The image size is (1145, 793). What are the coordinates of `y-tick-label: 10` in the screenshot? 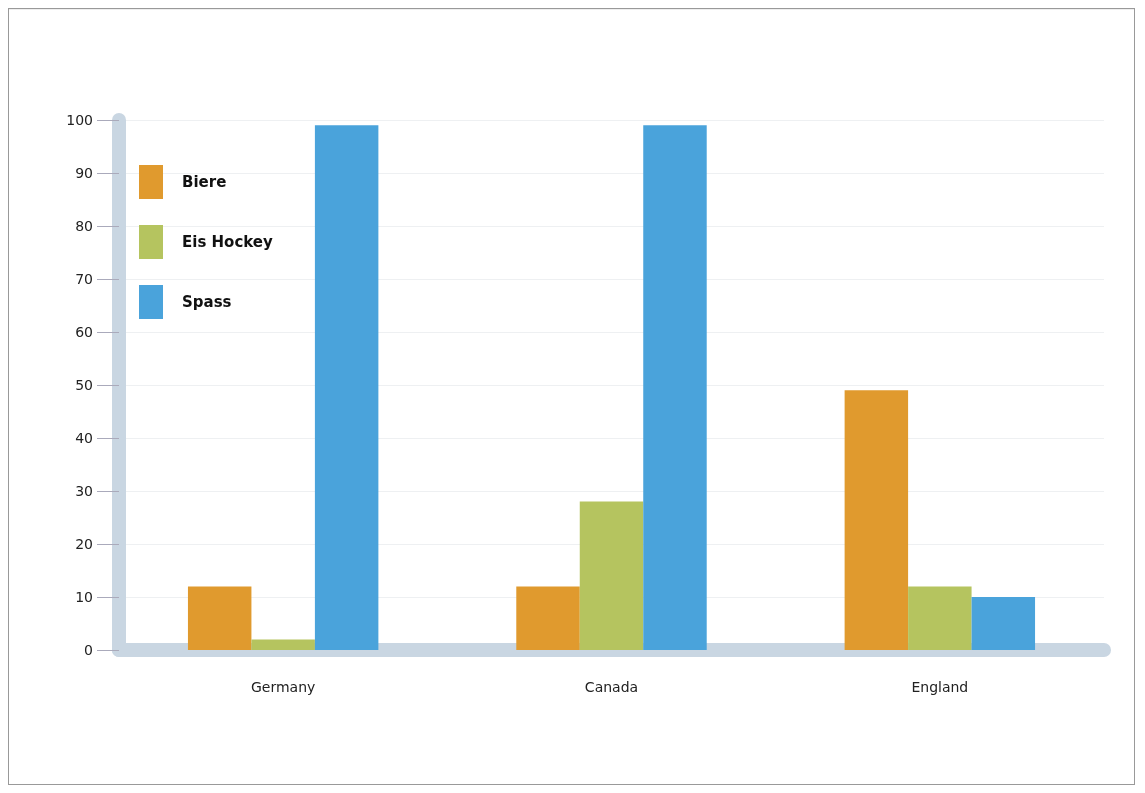 It's located at (84, 597).